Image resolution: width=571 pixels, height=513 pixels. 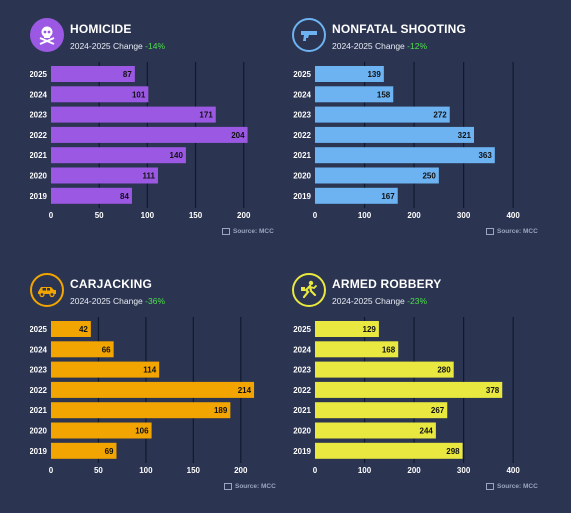 I want to click on panel-title: HOMICIDE, so click(x=101, y=29).